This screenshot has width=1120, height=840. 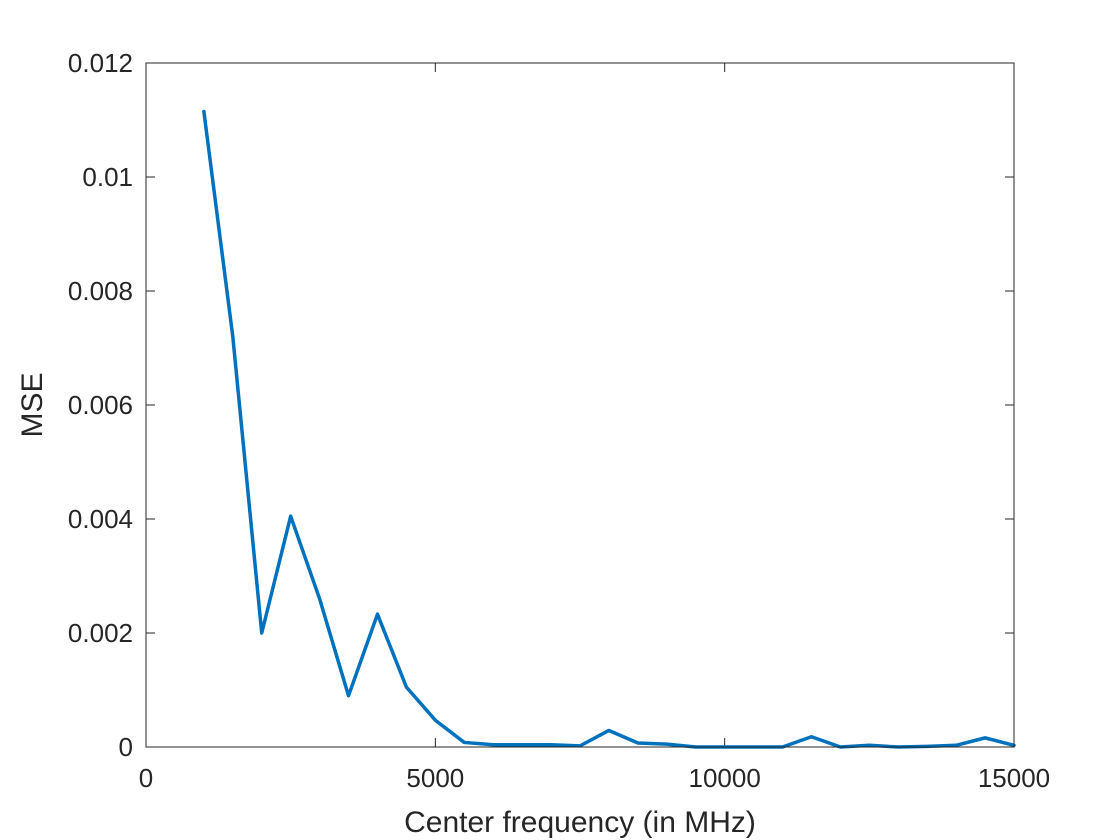 I want to click on y-tick-label: 0.012, so click(x=100, y=63).